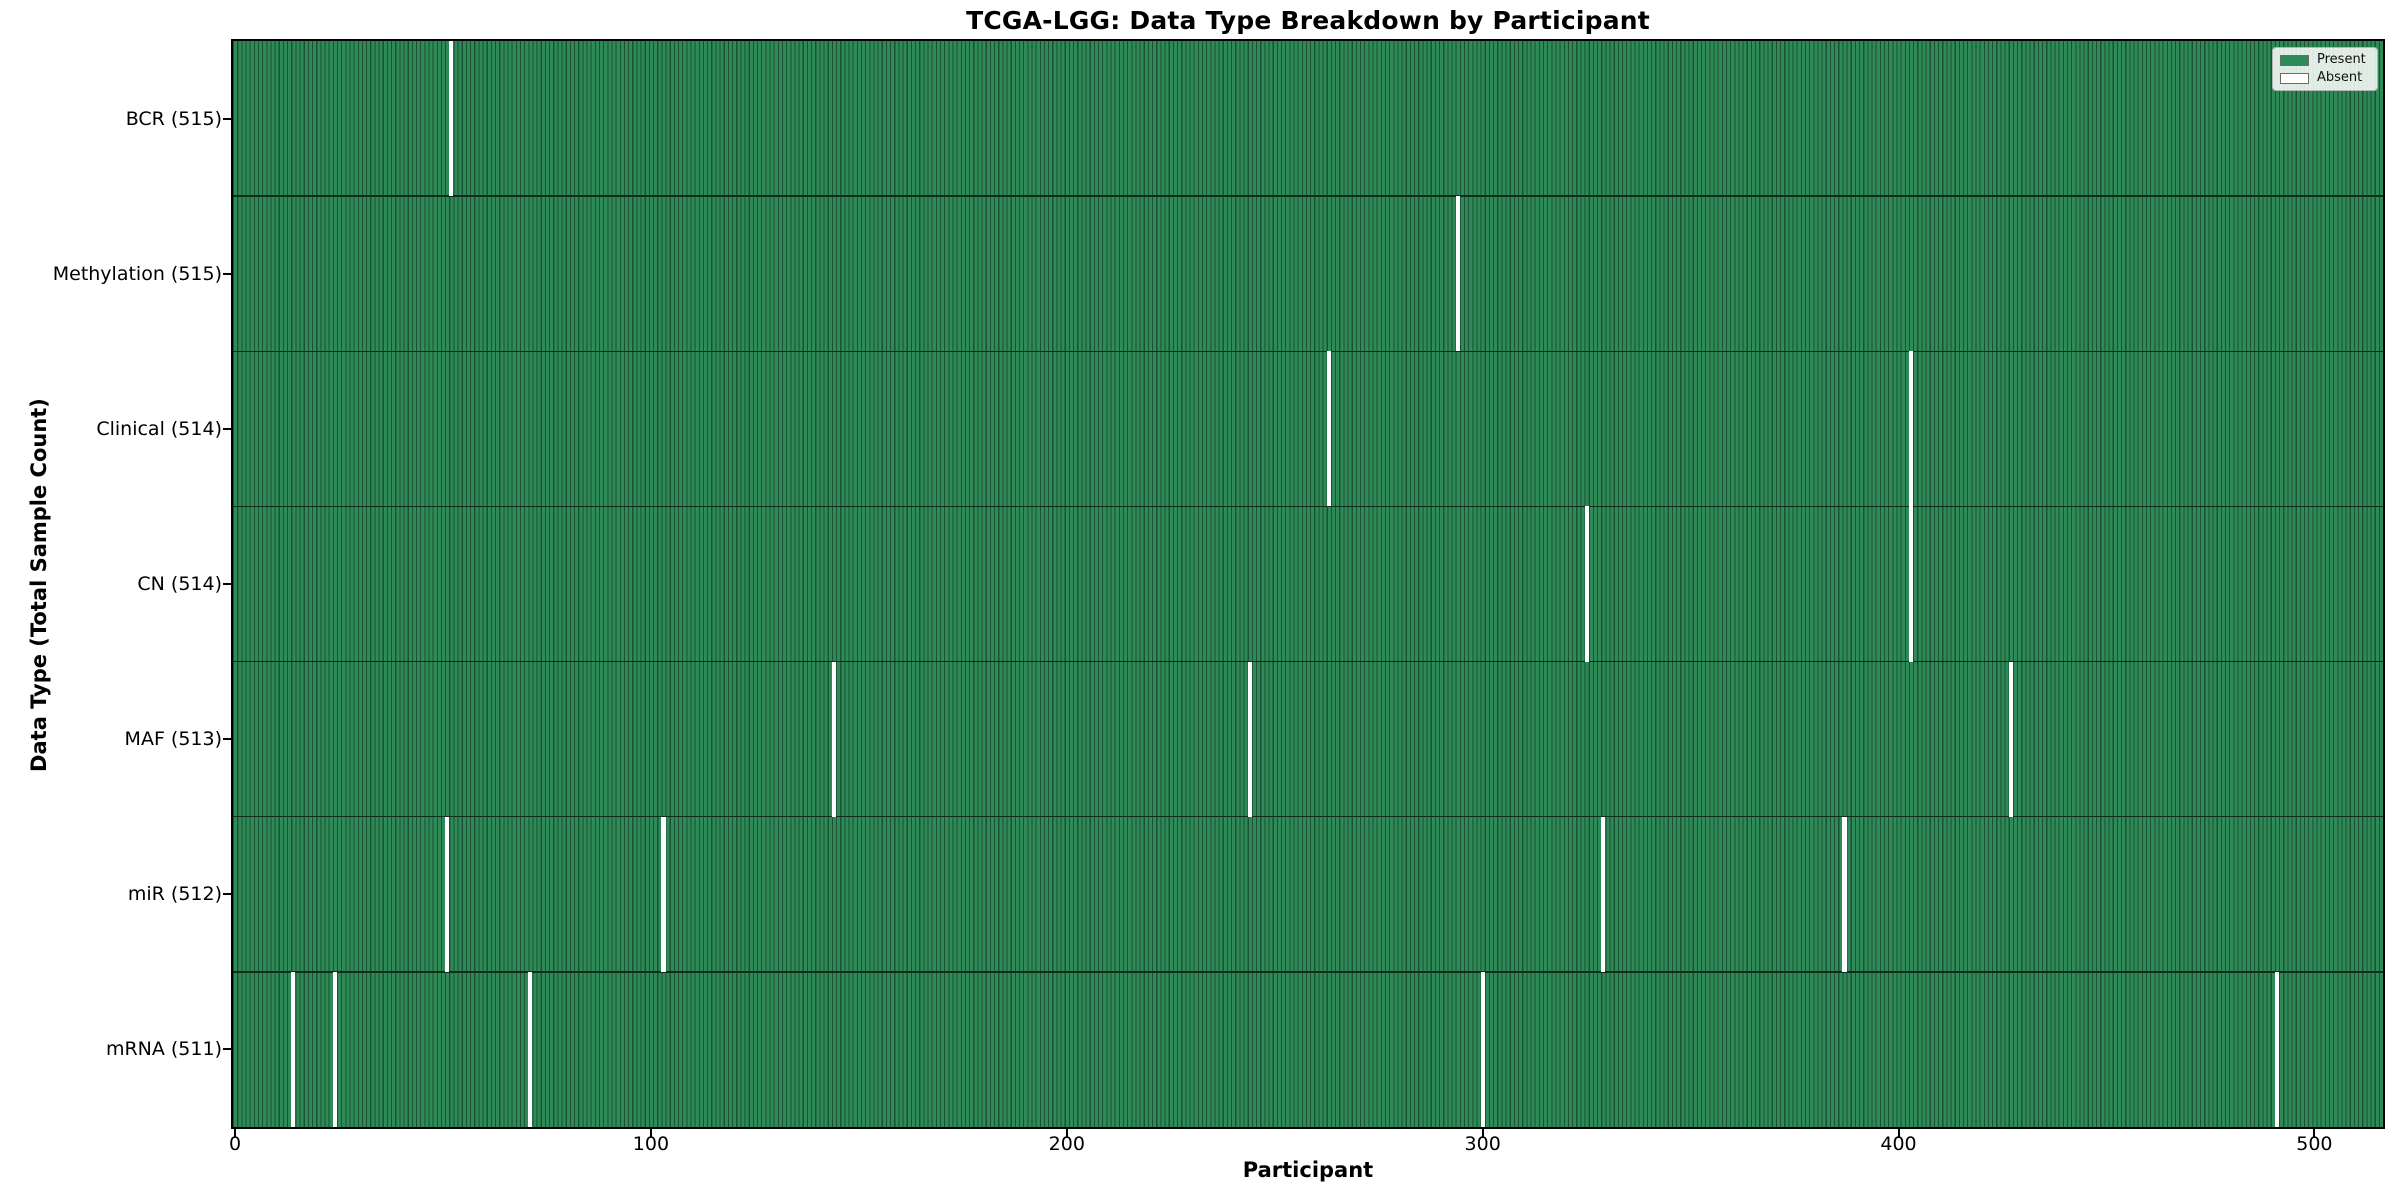 The height and width of the screenshot is (1200, 2400). Describe the element at coordinates (2314, 1144) in the screenshot. I see `x-tick-label-500: 500` at that location.